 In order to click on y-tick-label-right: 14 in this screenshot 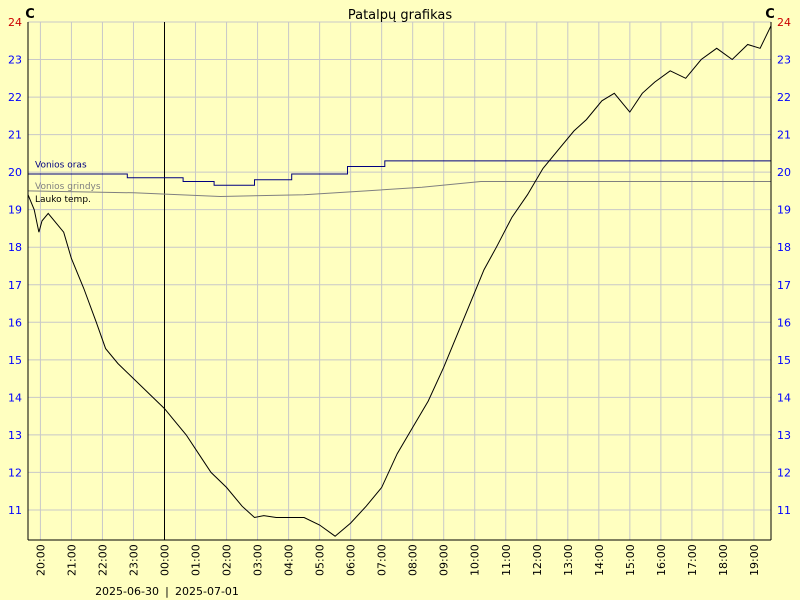, I will do `click(784, 397)`.